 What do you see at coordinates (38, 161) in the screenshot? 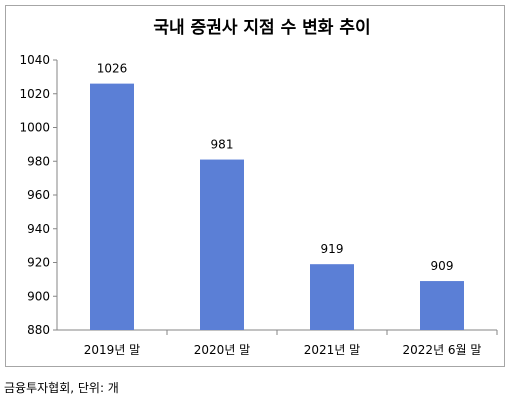
I see `y-tick-label: 980` at bounding box center [38, 161].